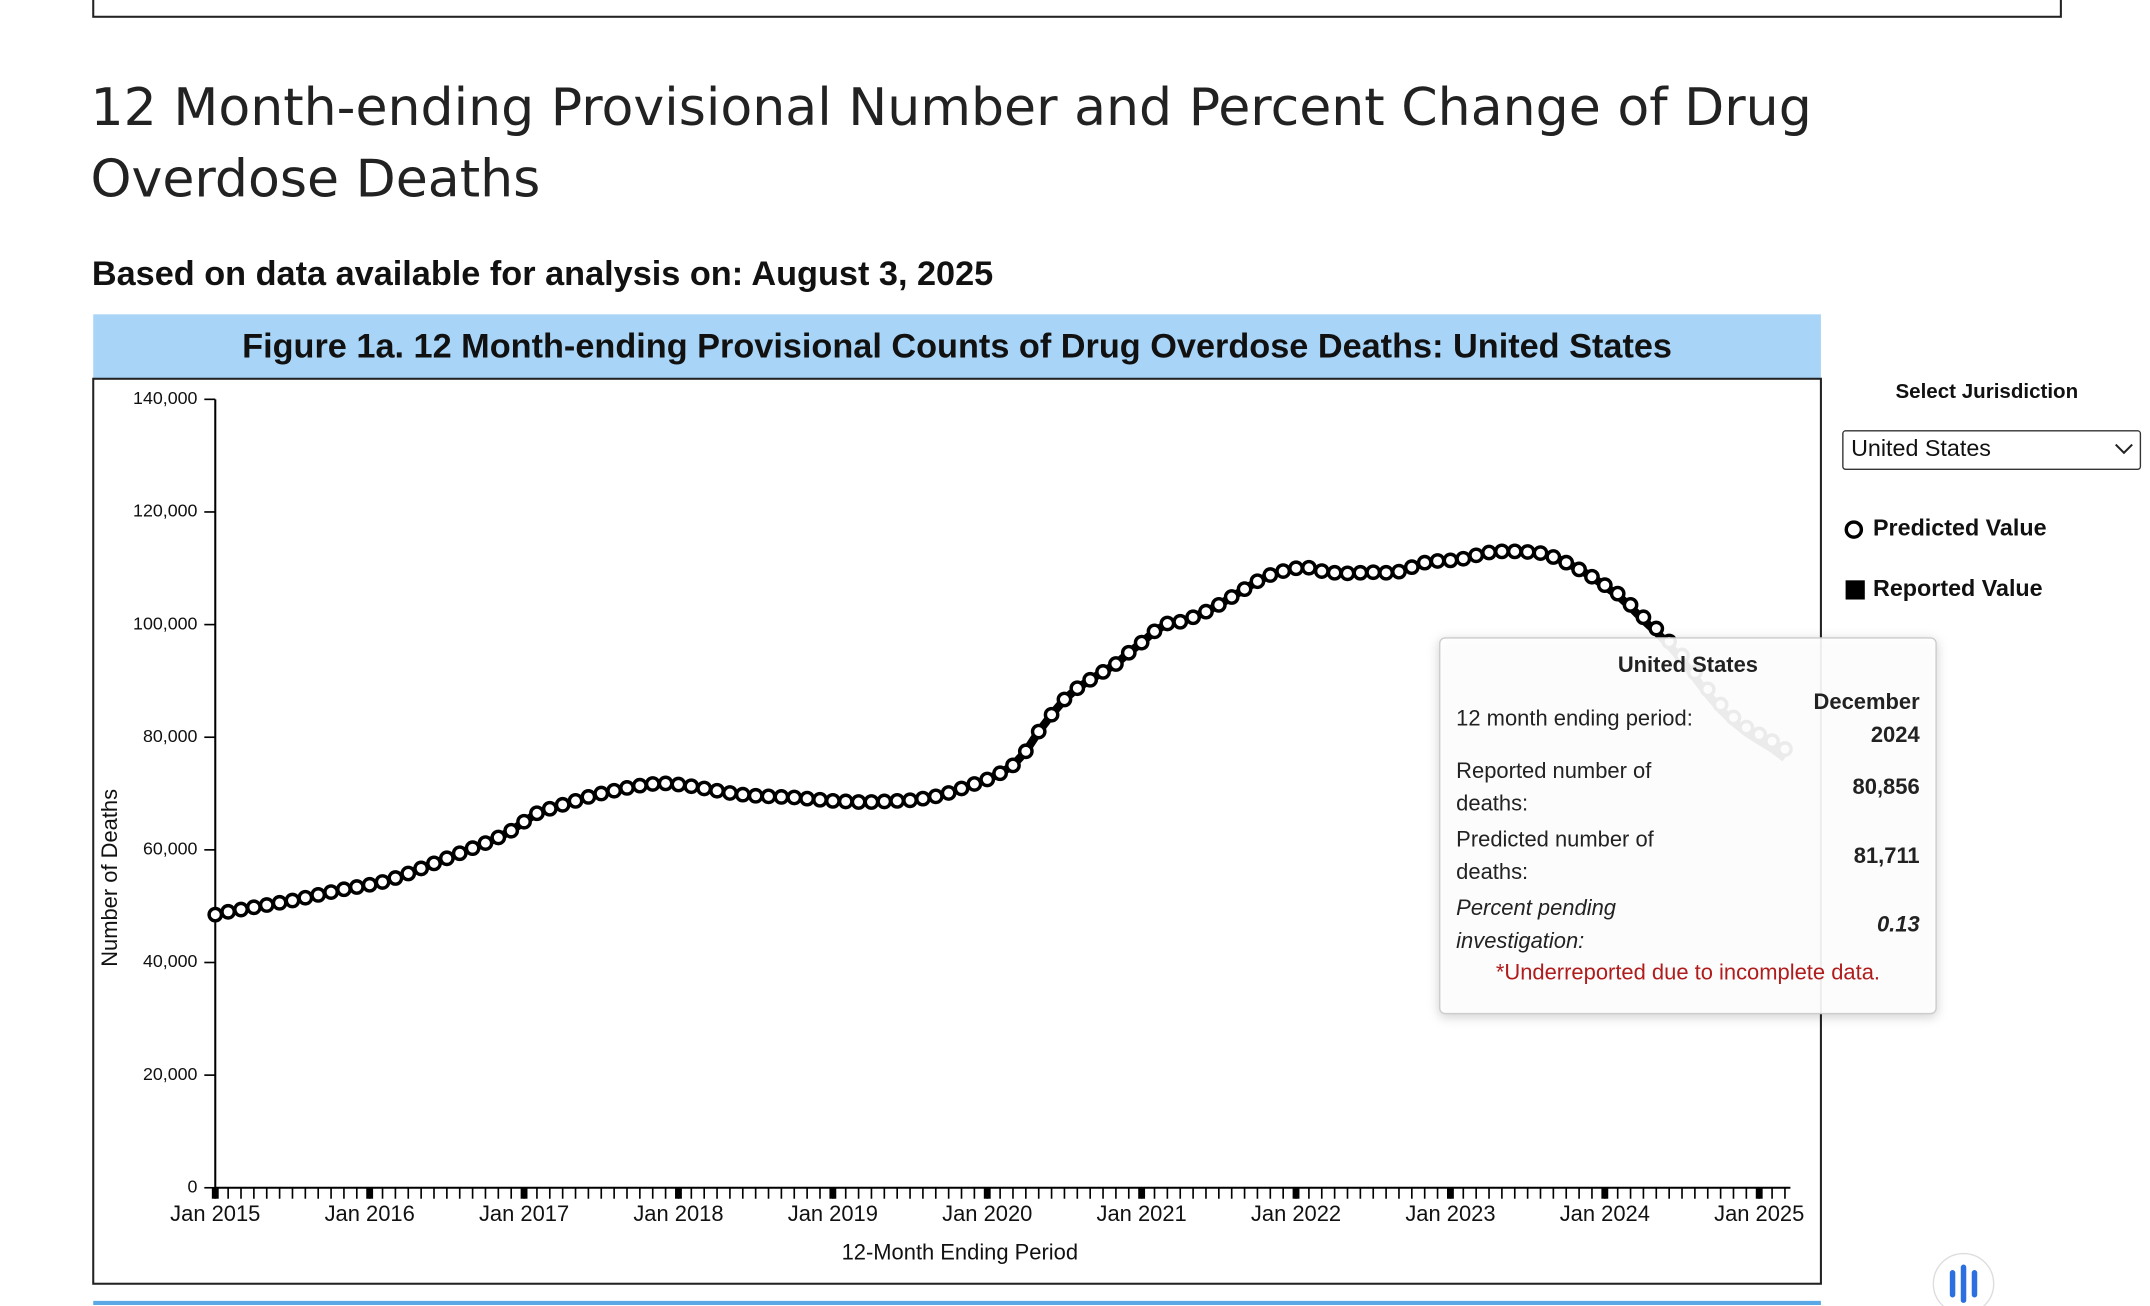  What do you see at coordinates (1687, 857) in the screenshot?
I see `tooltip-row: Predicted number of deaths: 81,711` at bounding box center [1687, 857].